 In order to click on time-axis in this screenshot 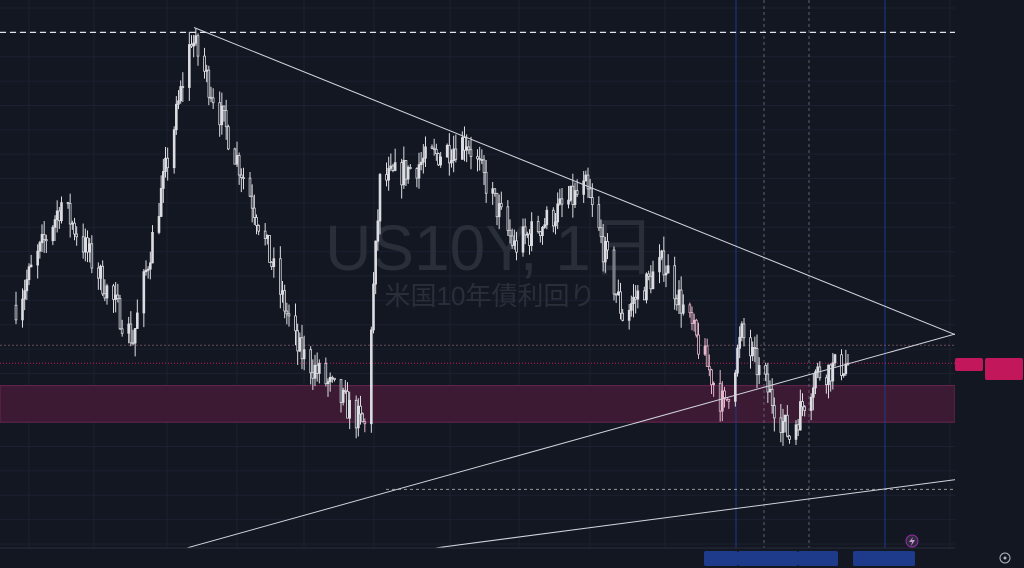, I will do `click(477, 557)`.